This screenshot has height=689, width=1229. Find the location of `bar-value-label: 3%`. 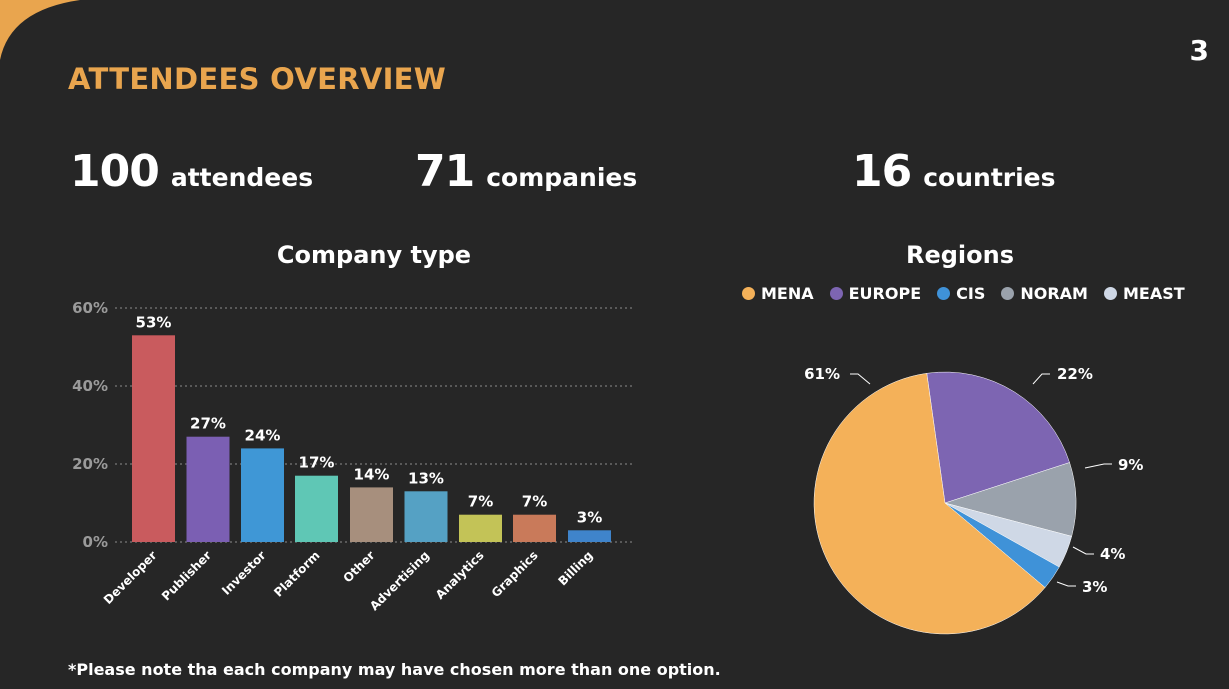

bar-value-label: 3% is located at coordinates (589, 517).